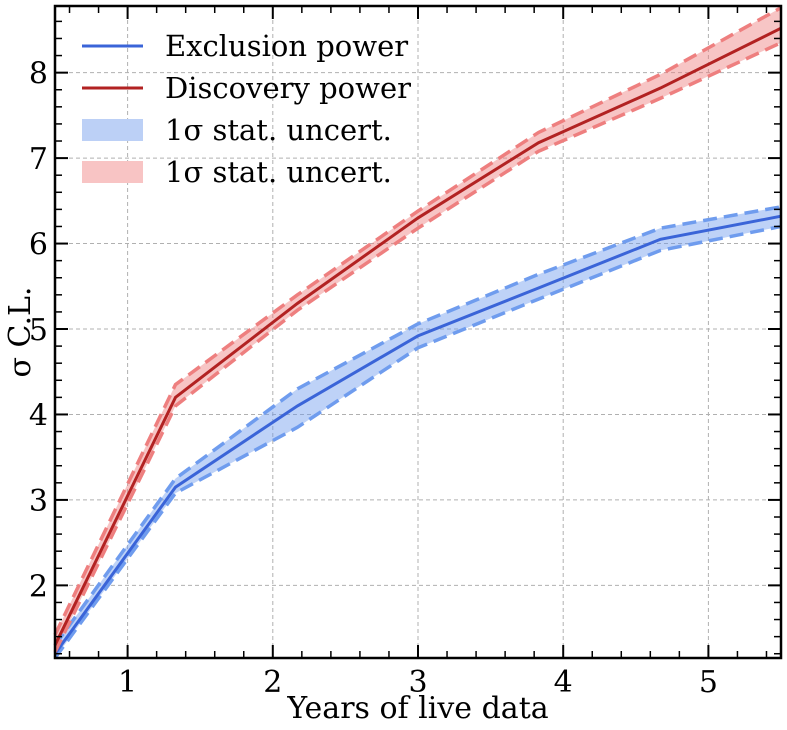 The image size is (787, 730). What do you see at coordinates (708, 682) in the screenshot?
I see `x-tick-label: 5` at bounding box center [708, 682].